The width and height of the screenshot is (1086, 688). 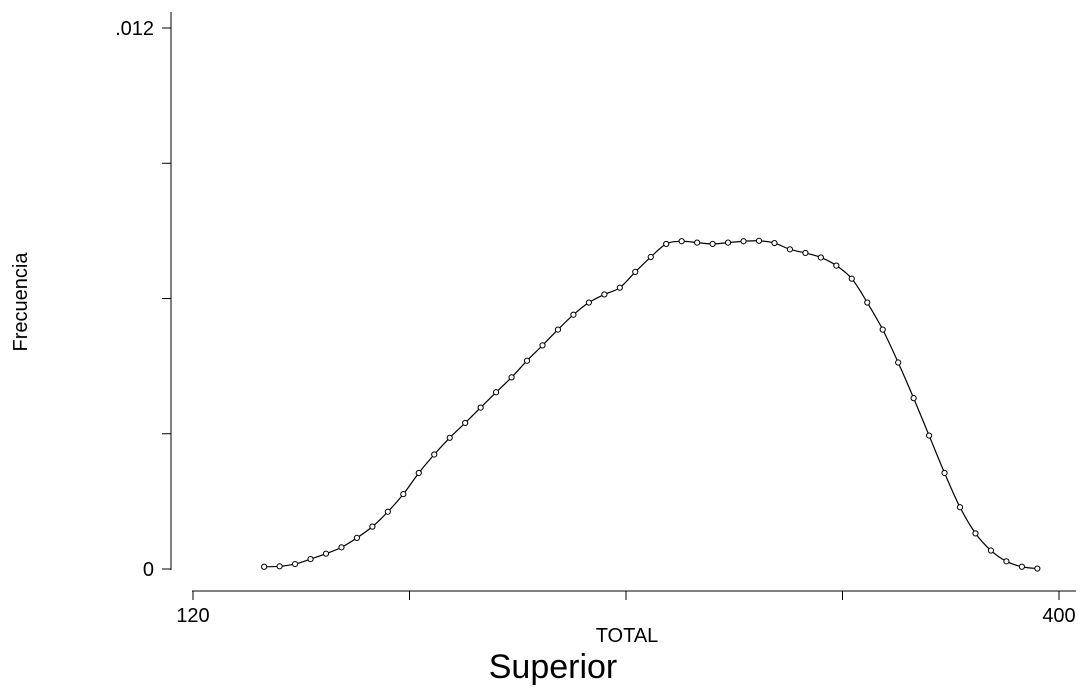 I want to click on x-tick-label: 120, so click(x=192, y=616).